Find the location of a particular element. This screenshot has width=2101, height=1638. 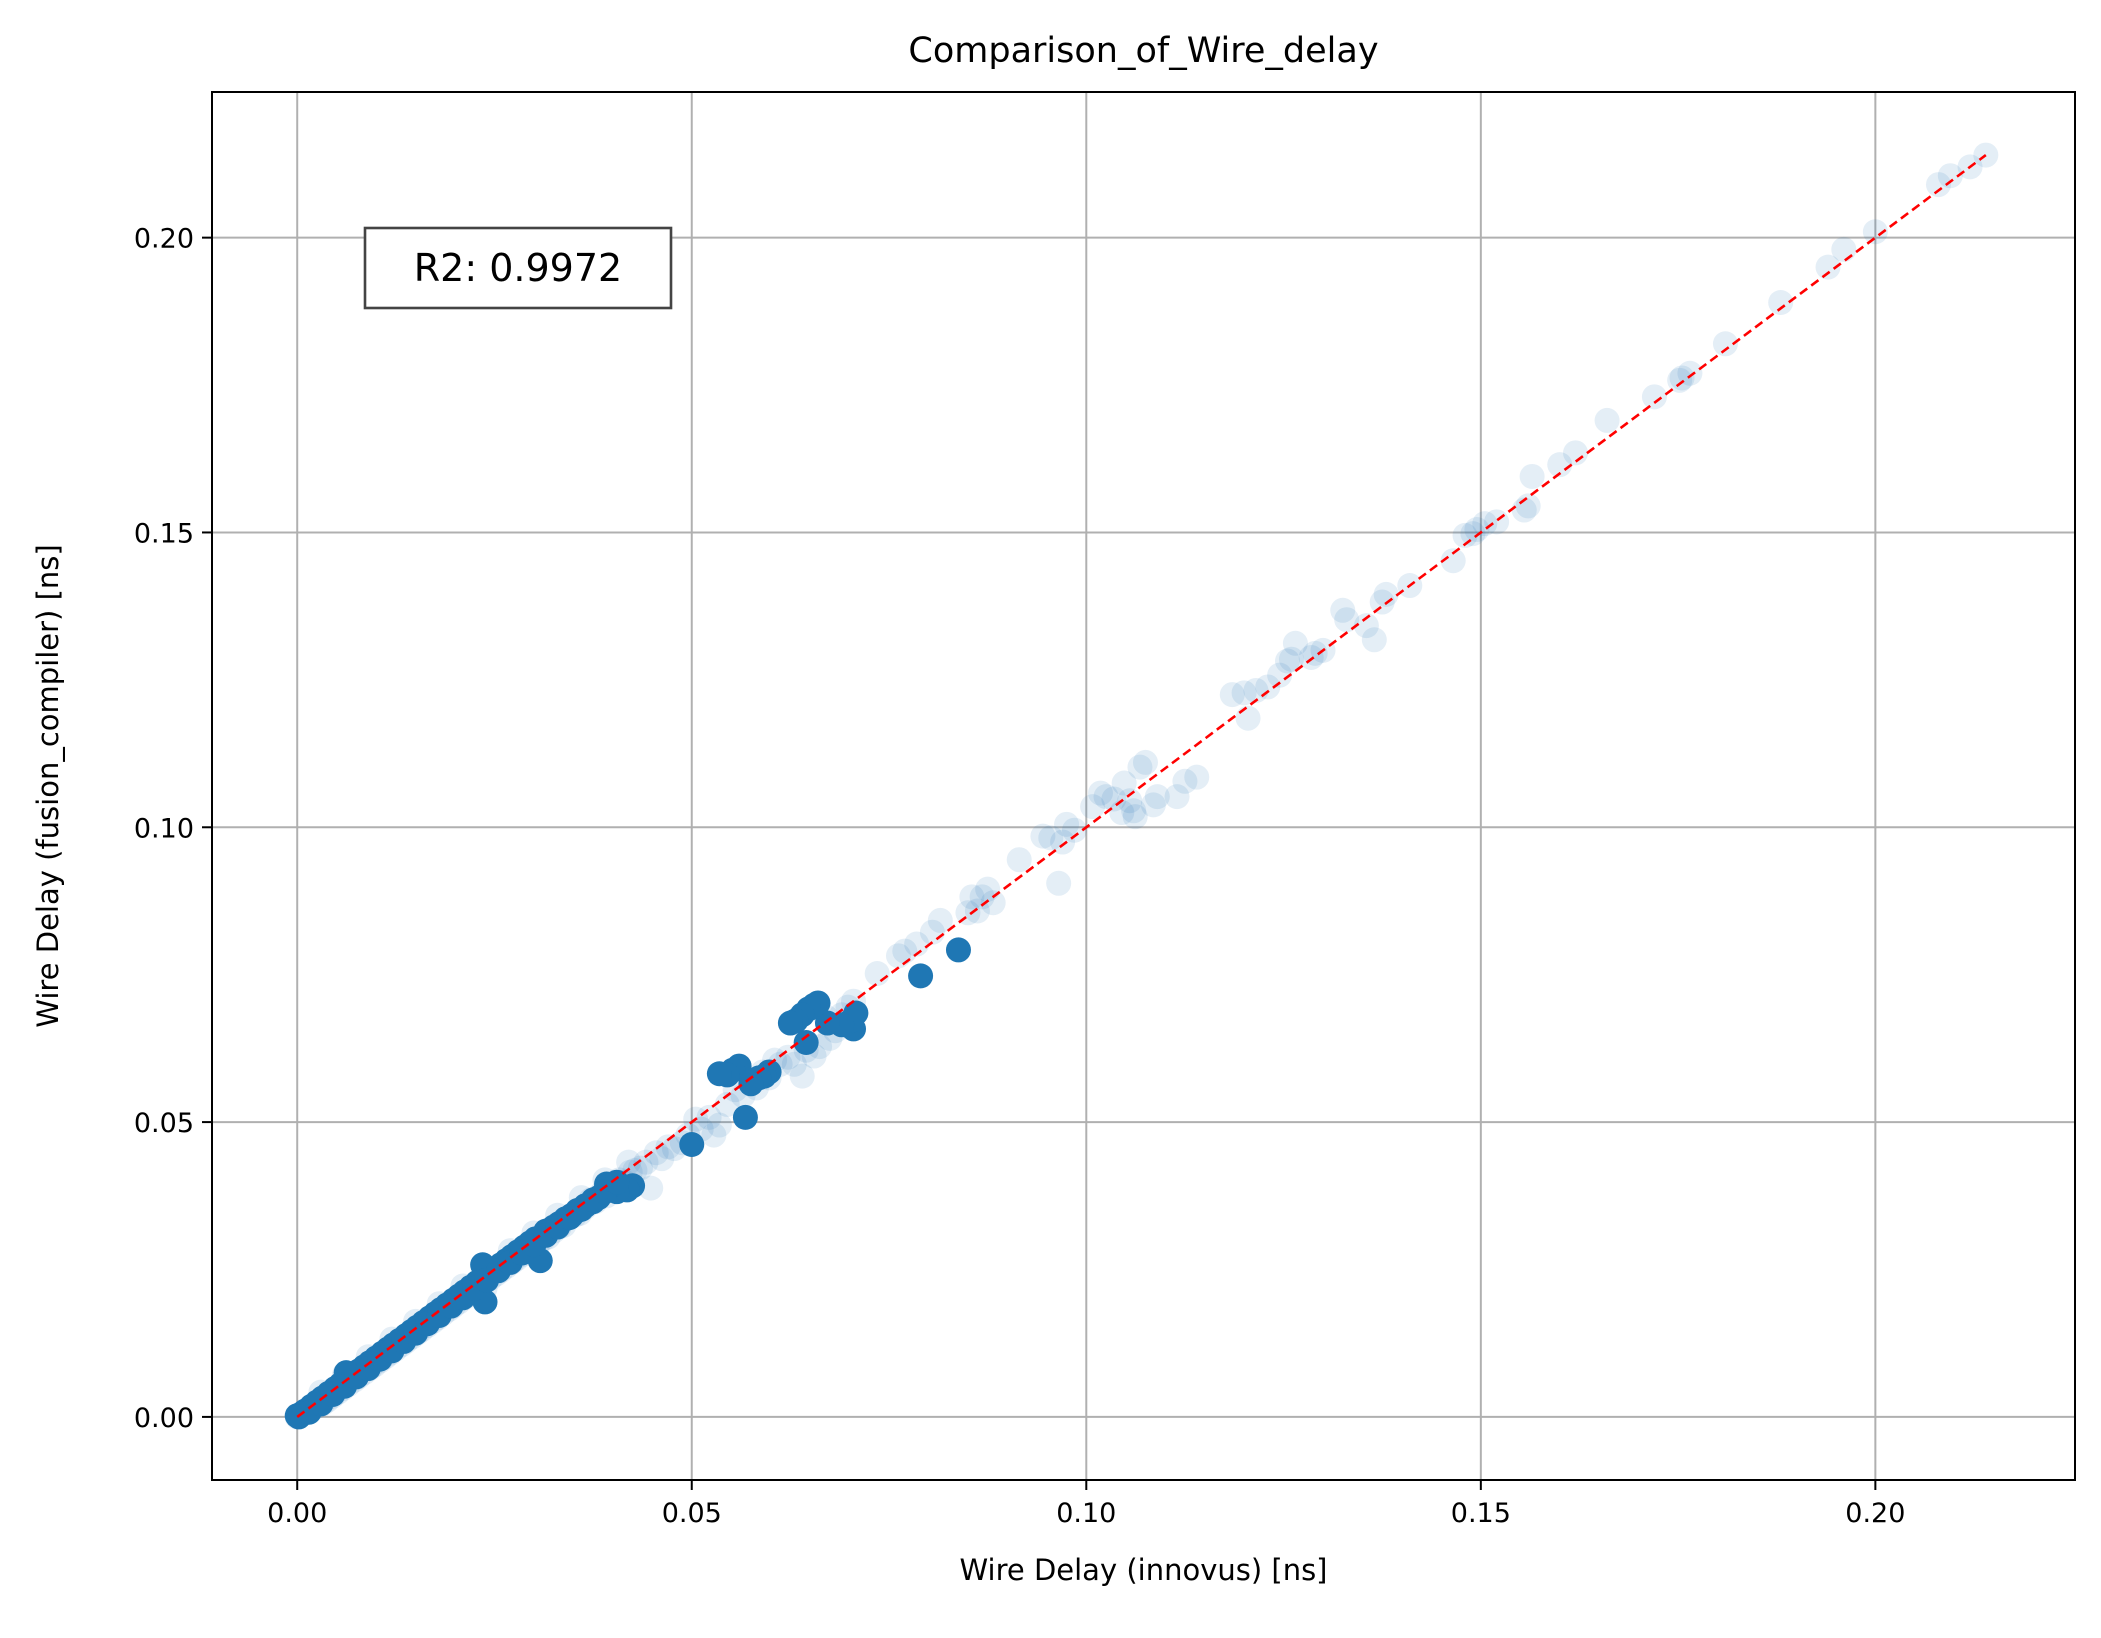

r2-annotation-text: R2: 0.9972 is located at coordinates (518, 268).